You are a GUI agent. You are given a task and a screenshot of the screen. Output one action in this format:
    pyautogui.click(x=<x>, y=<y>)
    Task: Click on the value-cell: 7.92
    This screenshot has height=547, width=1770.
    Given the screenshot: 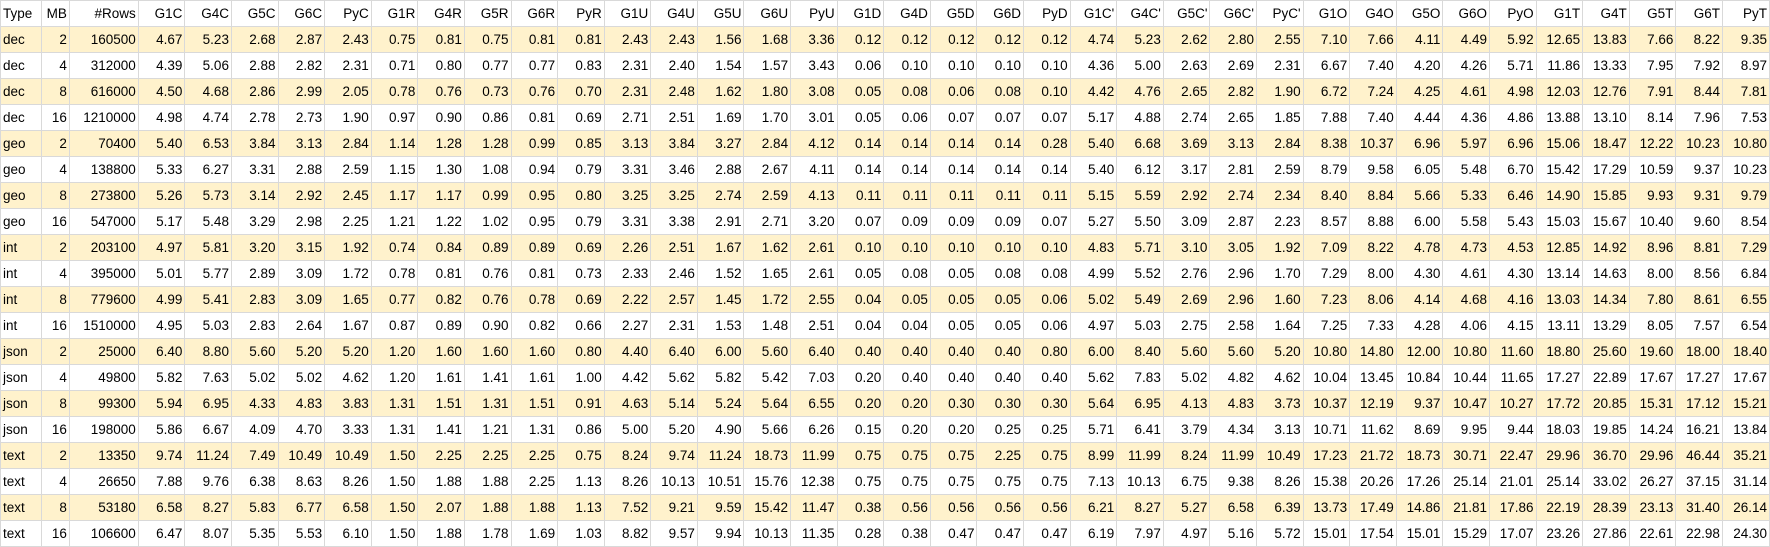 What is the action you would take?
    pyautogui.click(x=1699, y=65)
    